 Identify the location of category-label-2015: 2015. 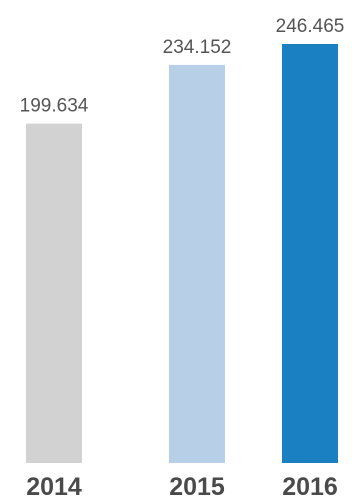
(197, 487).